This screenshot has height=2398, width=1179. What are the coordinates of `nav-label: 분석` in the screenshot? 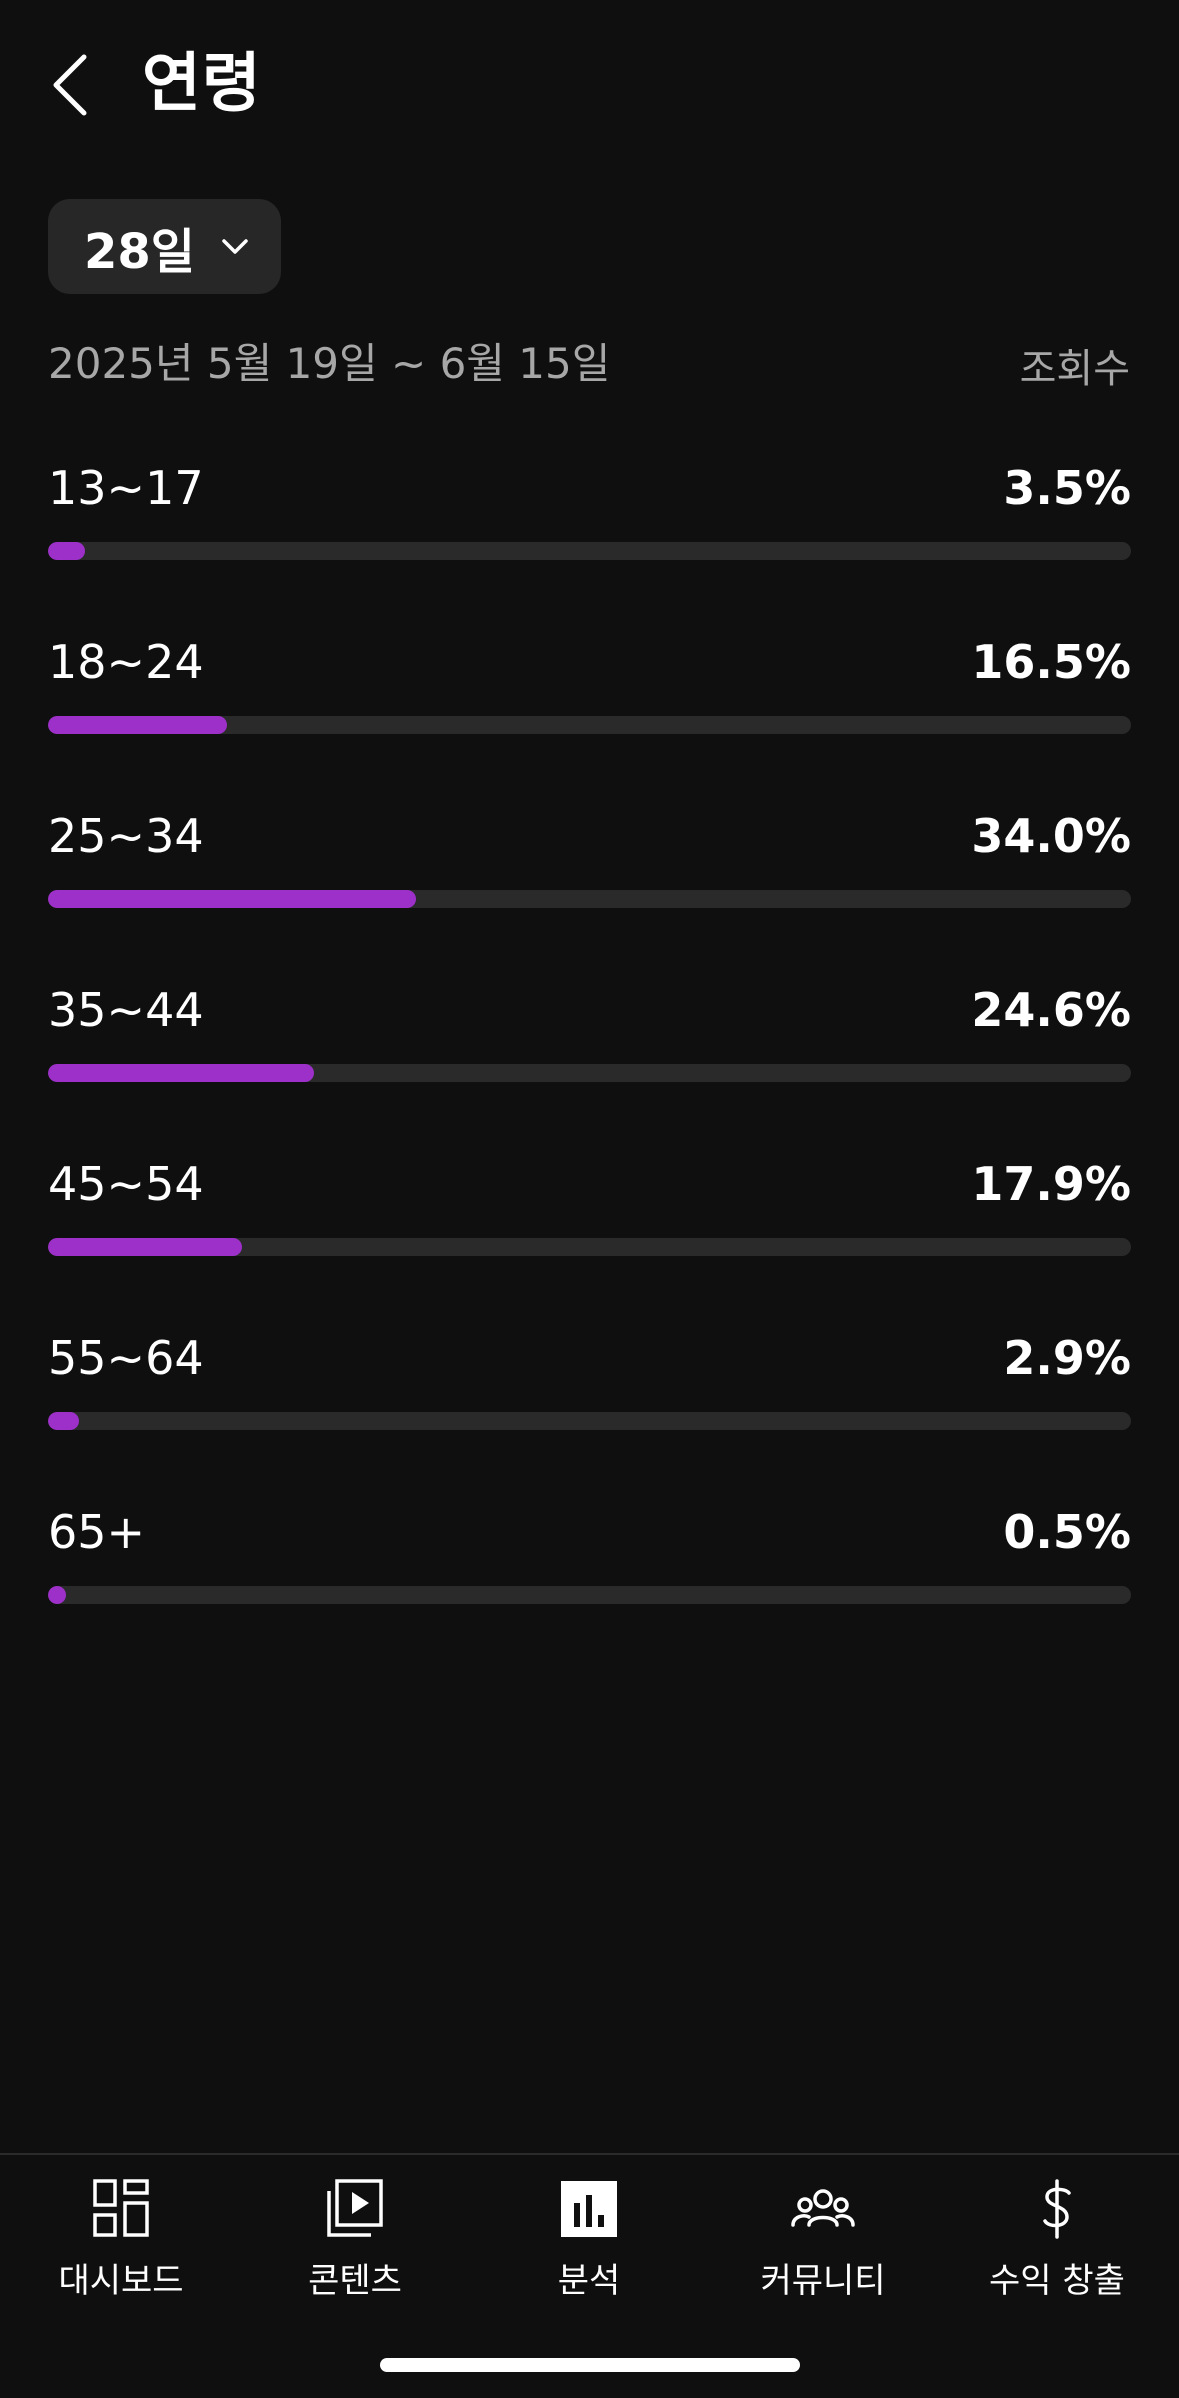 It's located at (589, 2281).